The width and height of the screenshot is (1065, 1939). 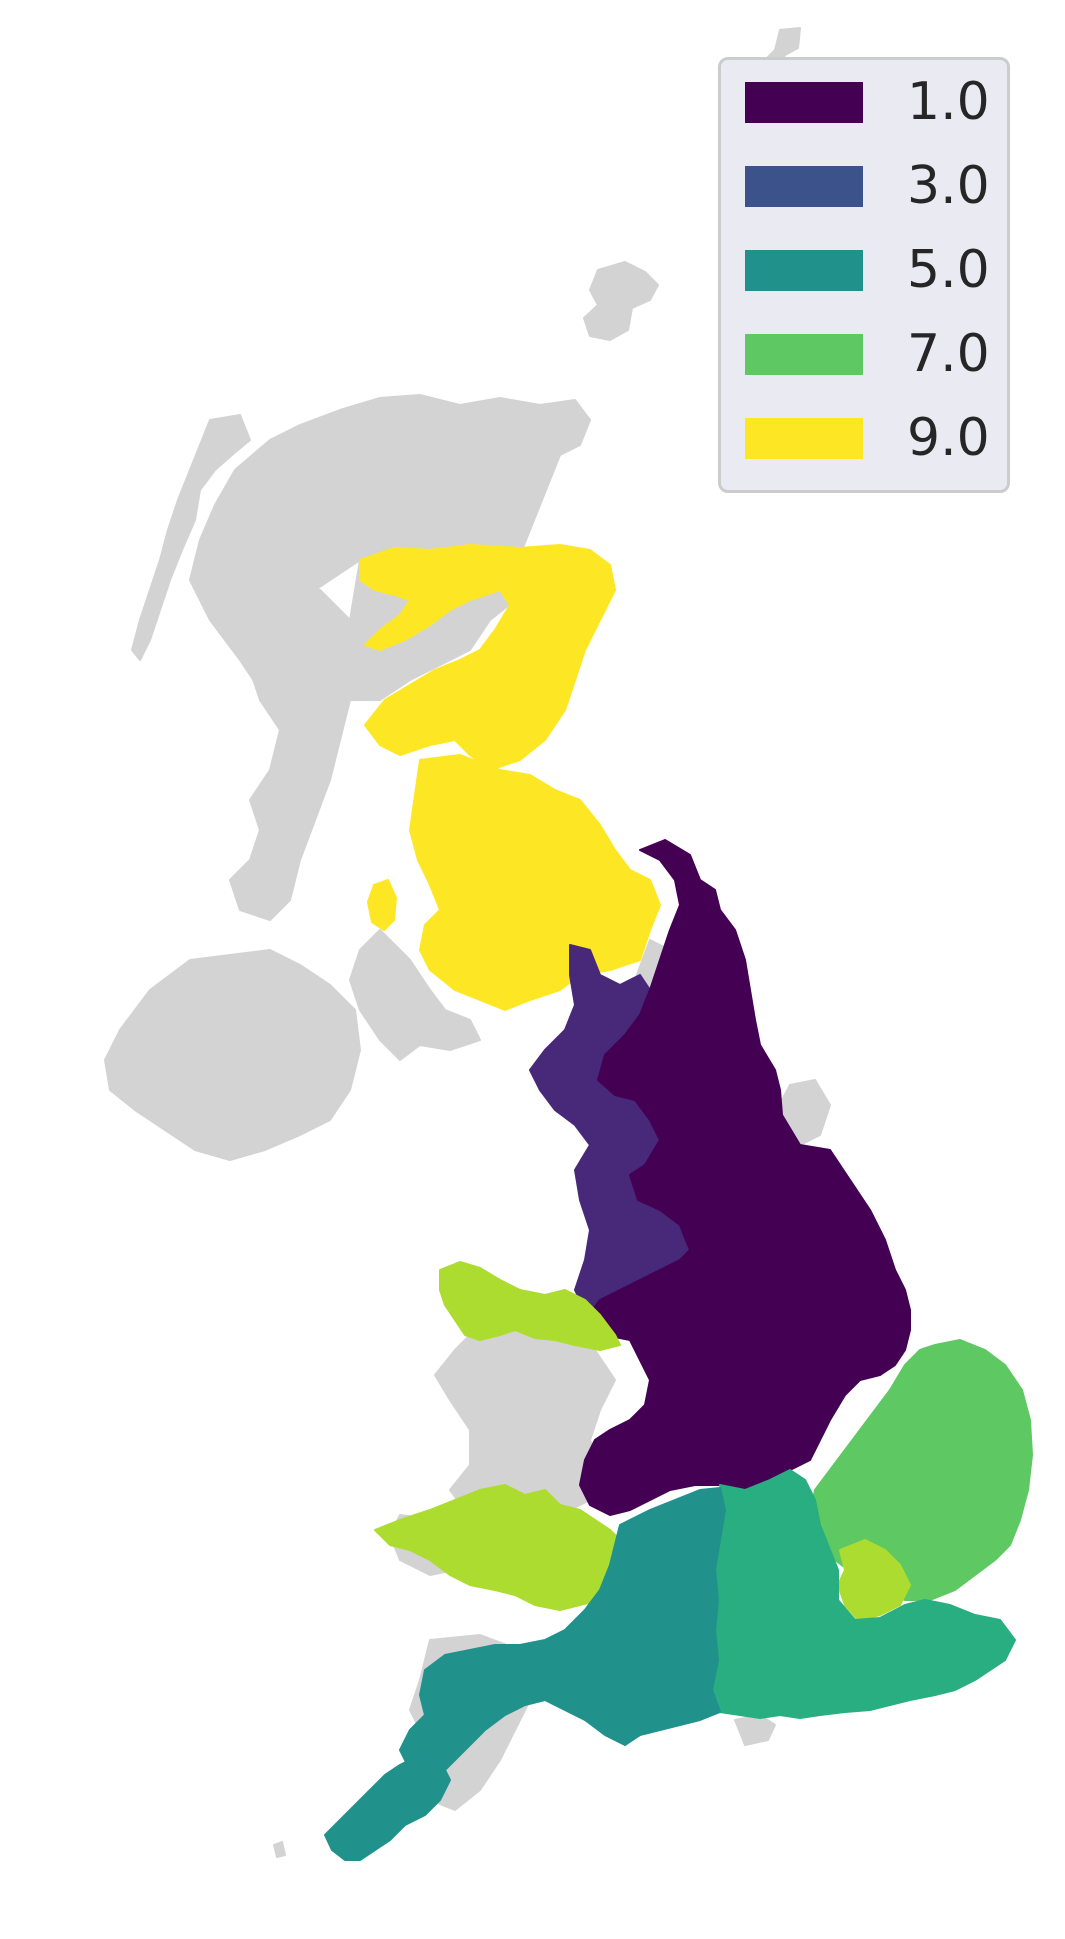 I want to click on region-south-west-england, so click(x=562, y=1634).